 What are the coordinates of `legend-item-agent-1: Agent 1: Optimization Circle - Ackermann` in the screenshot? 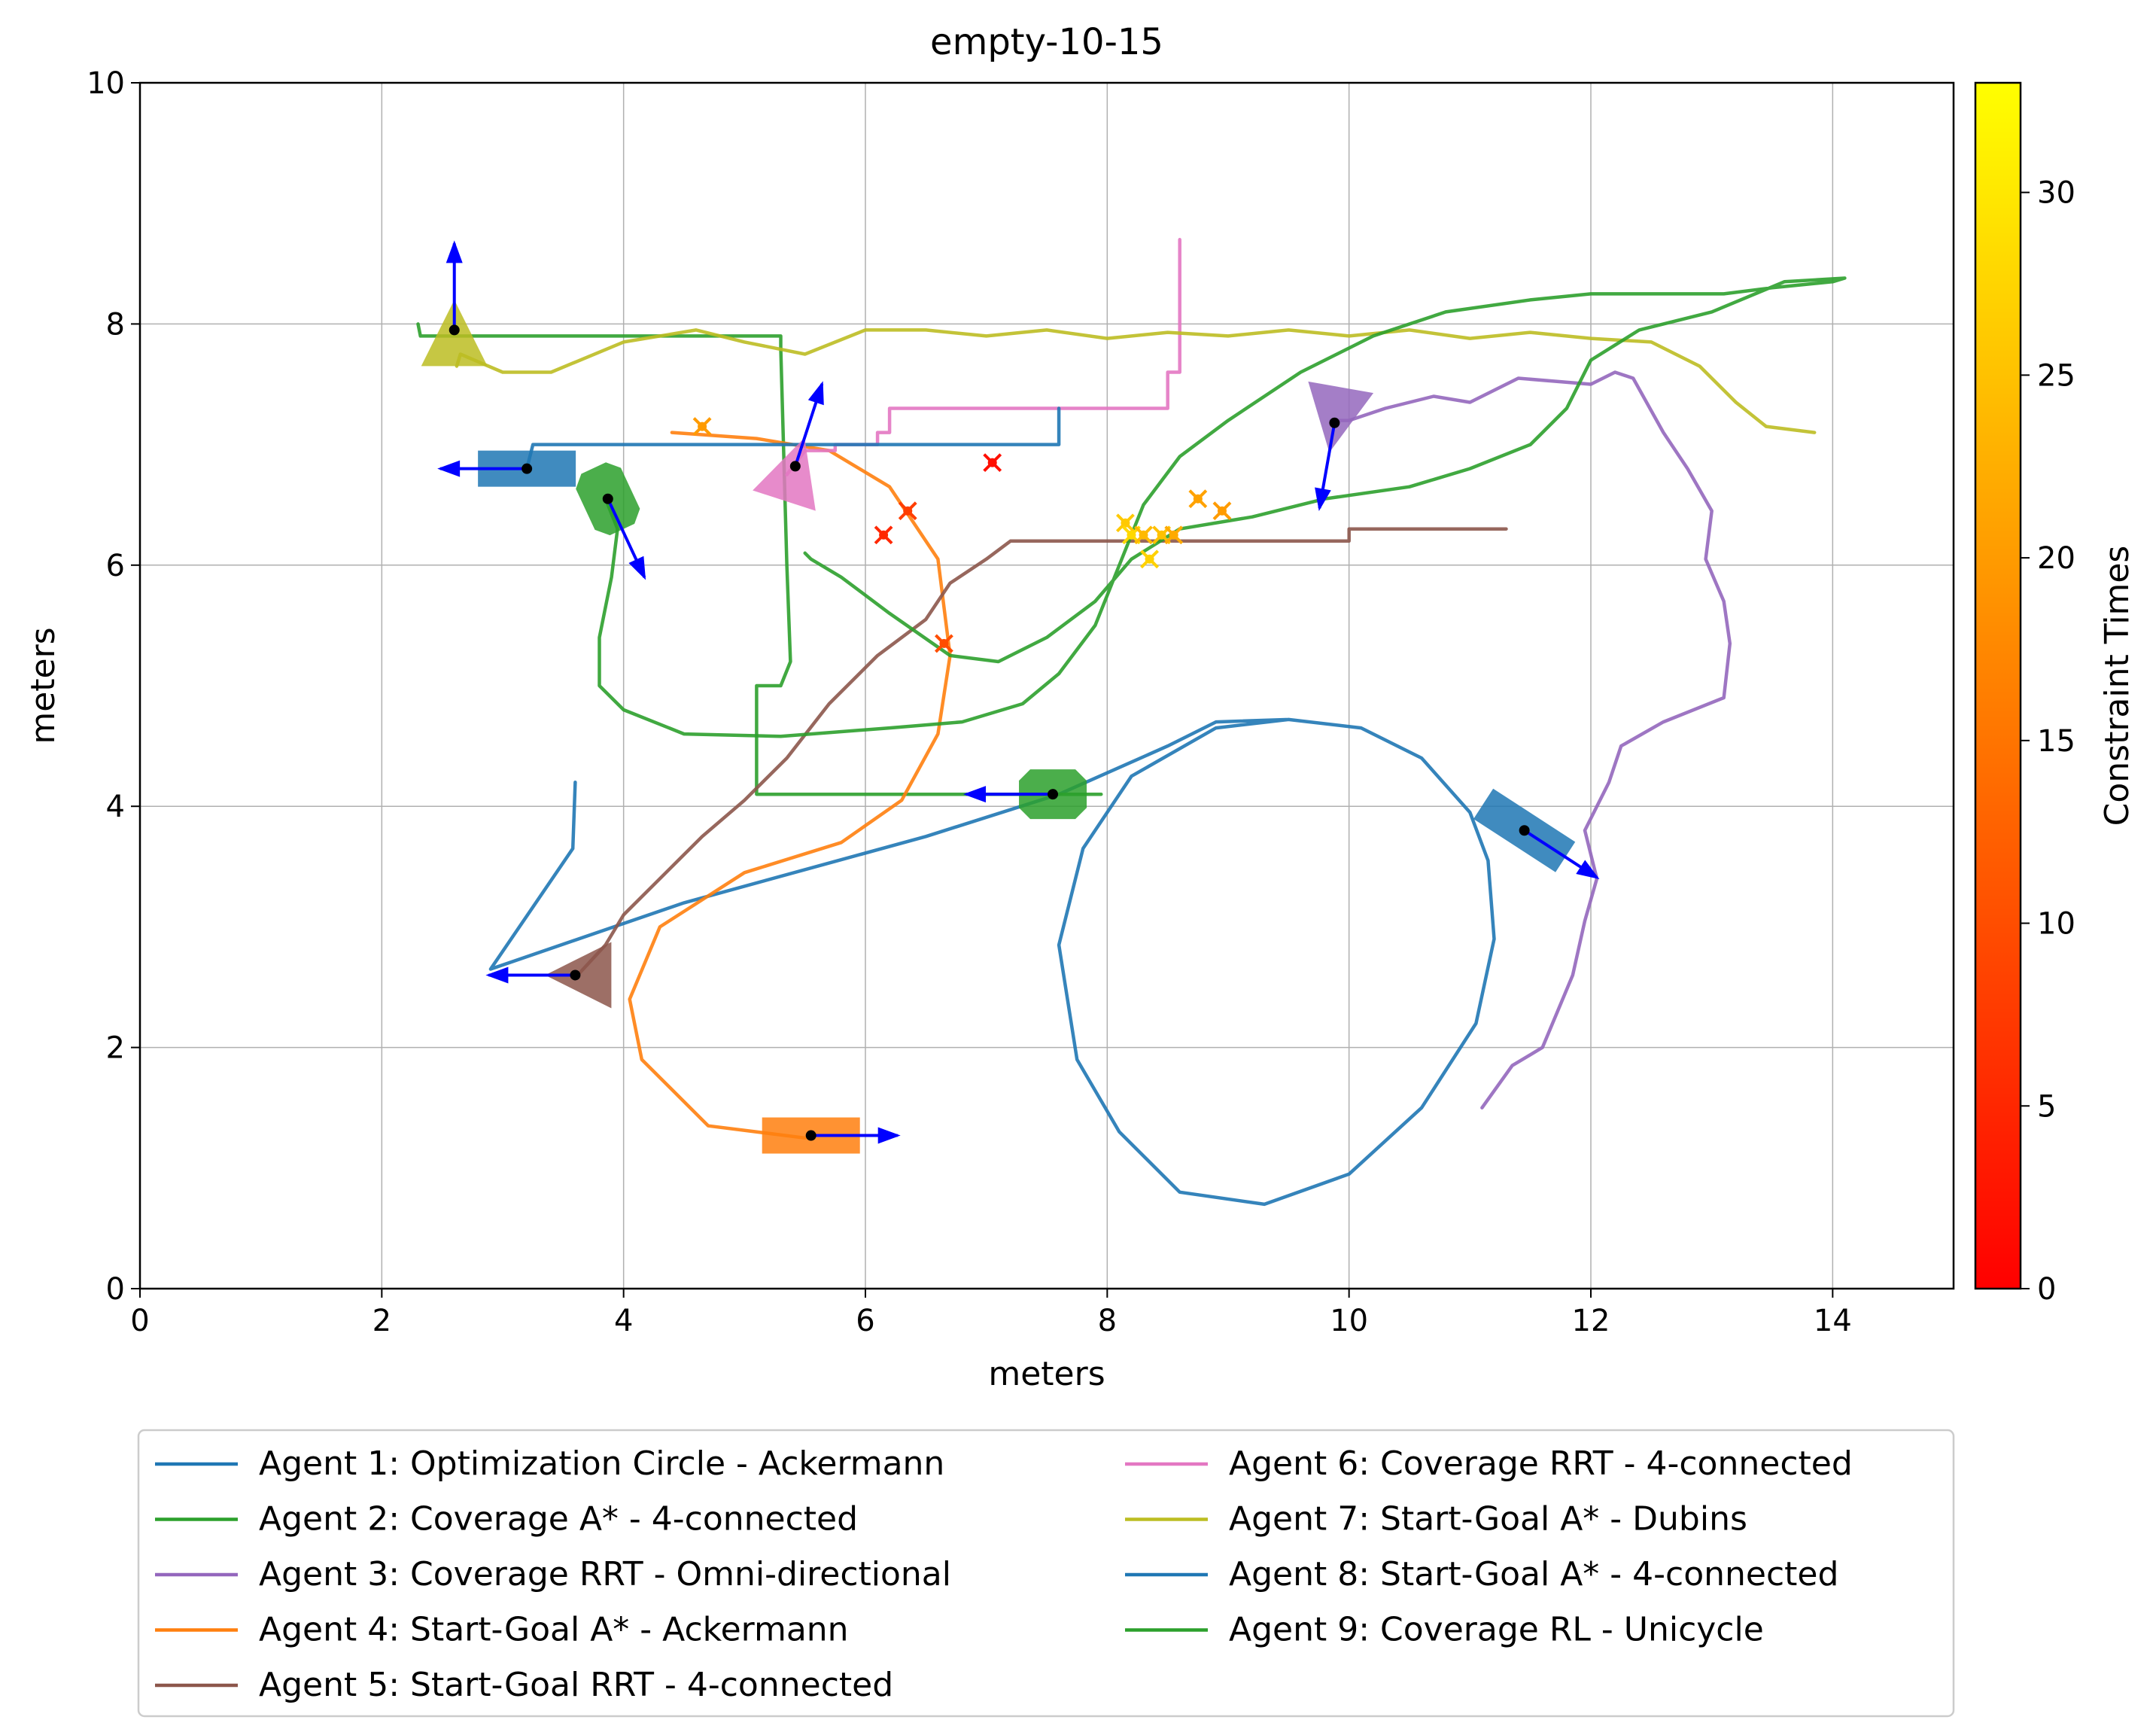 It's located at (549, 1463).